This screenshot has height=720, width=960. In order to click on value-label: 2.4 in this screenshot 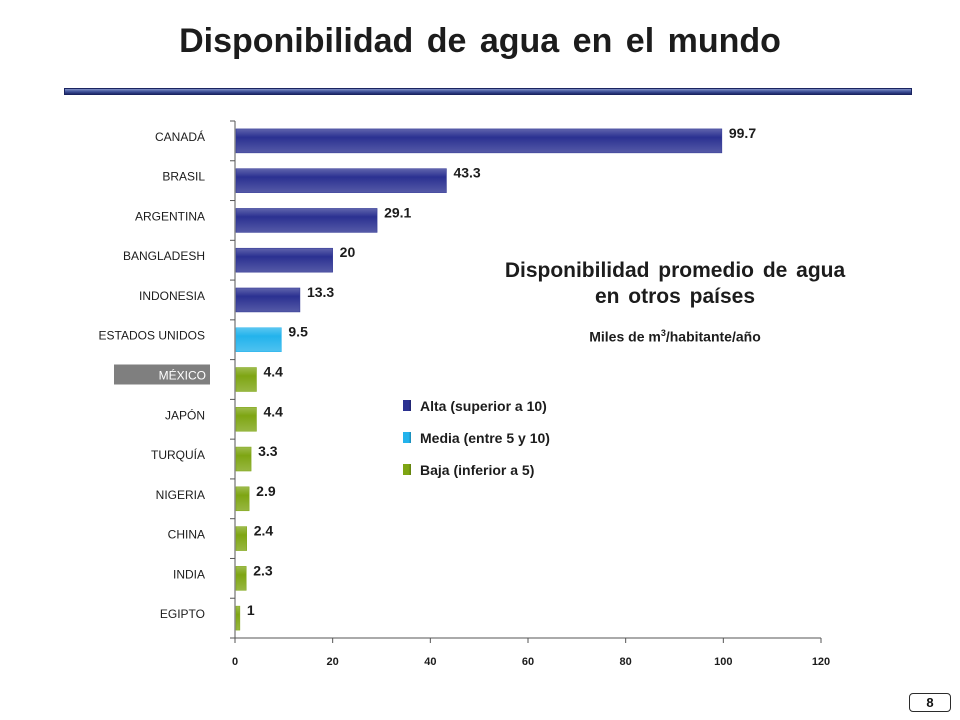, I will do `click(264, 531)`.